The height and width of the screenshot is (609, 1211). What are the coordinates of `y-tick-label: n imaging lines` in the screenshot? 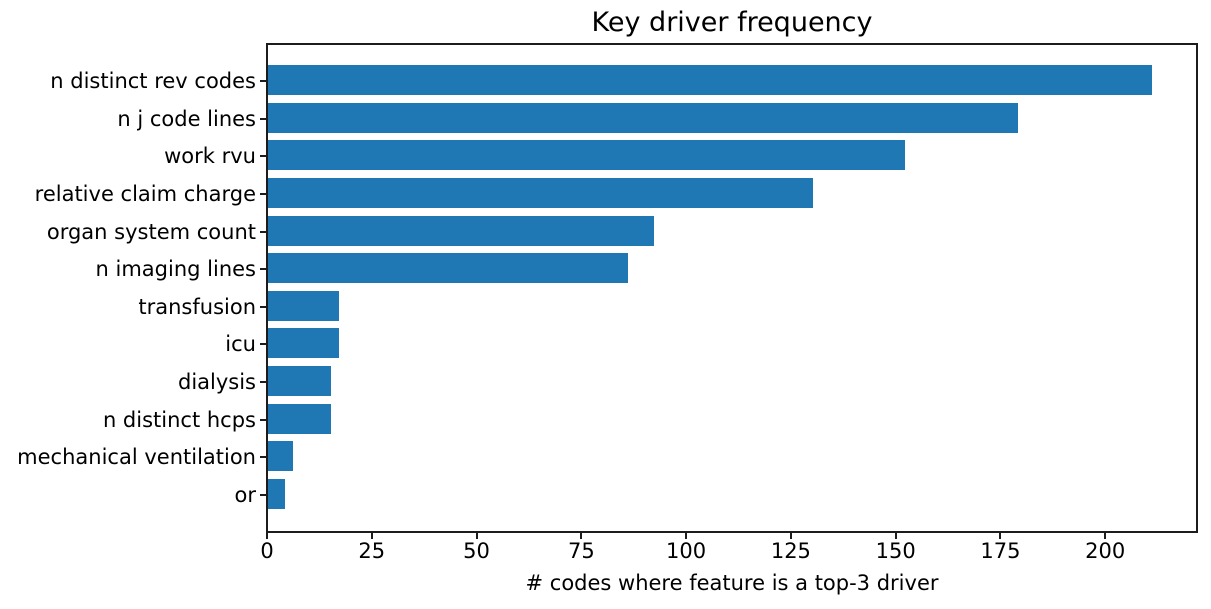 It's located at (175, 269).